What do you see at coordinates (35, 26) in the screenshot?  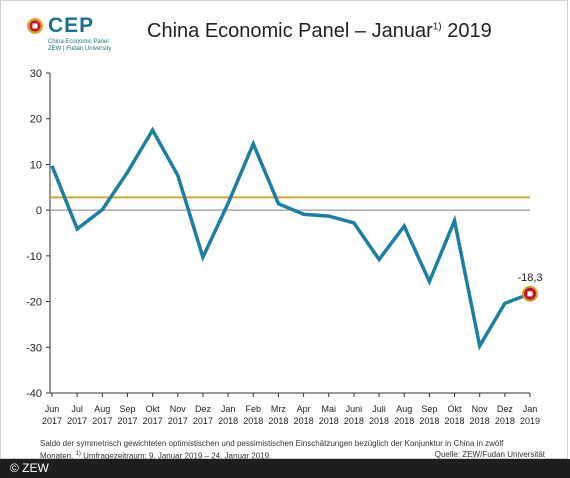 I see `cep-logo-icon` at bounding box center [35, 26].